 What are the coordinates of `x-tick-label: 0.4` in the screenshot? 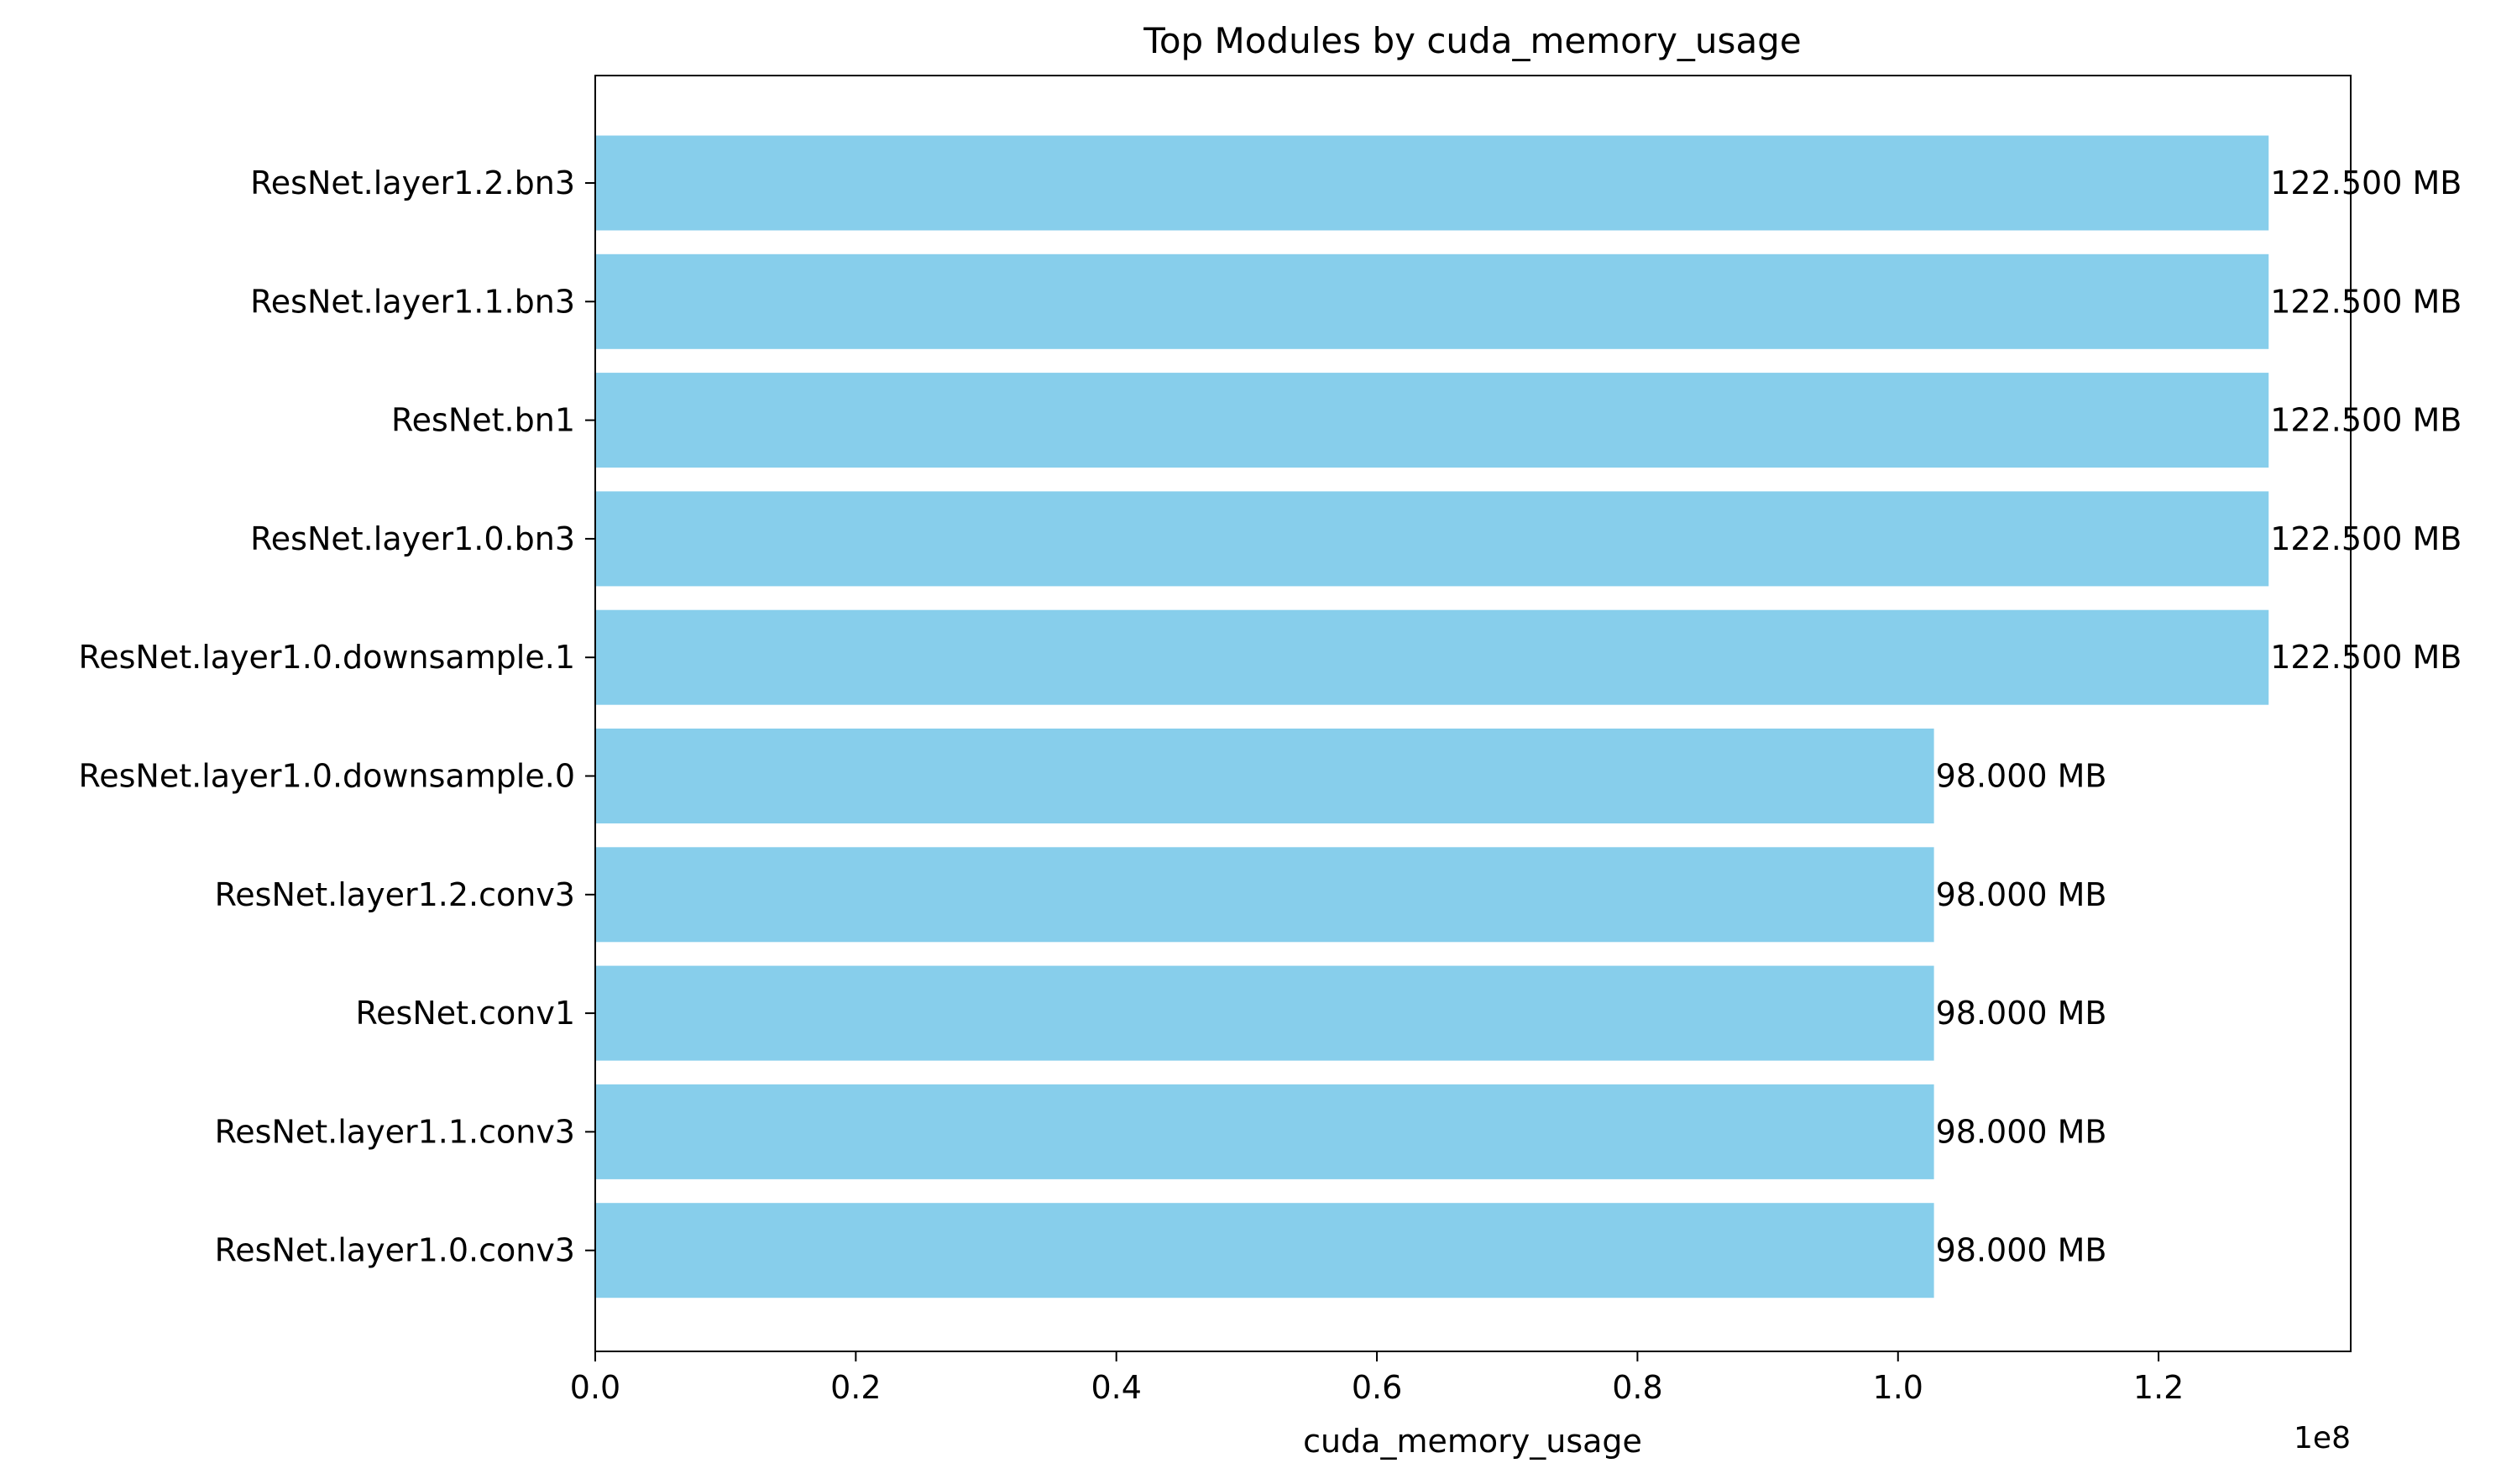 It's located at (1116, 1387).